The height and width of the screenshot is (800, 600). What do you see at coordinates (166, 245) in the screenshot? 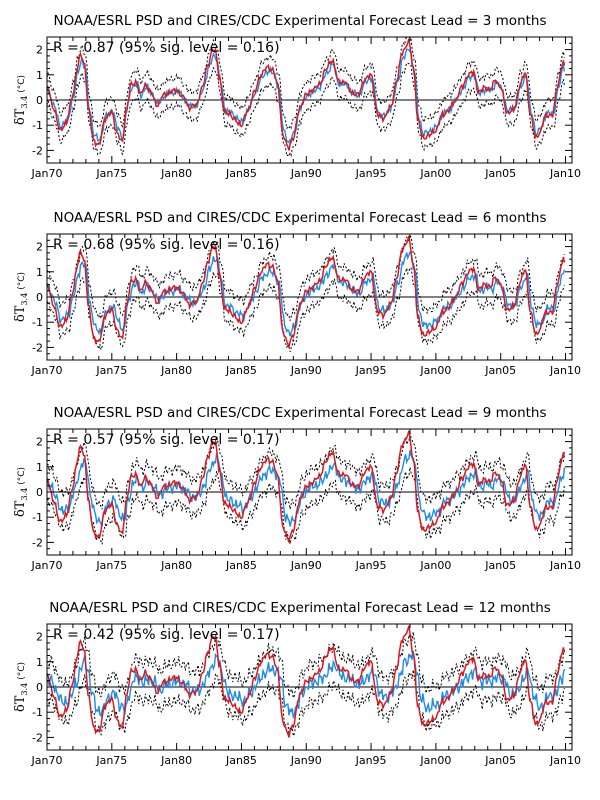
I see `correlation-annotation: R = 0.68 (95% sig. level = 0.16)` at bounding box center [166, 245].